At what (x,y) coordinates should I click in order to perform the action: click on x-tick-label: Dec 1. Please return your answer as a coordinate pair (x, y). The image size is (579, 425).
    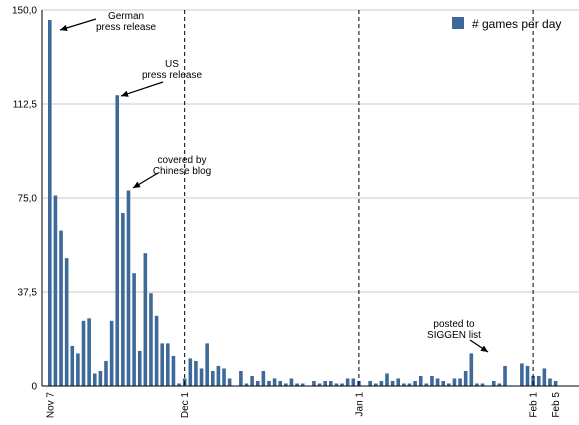
    Looking at the image, I should click on (185, 405).